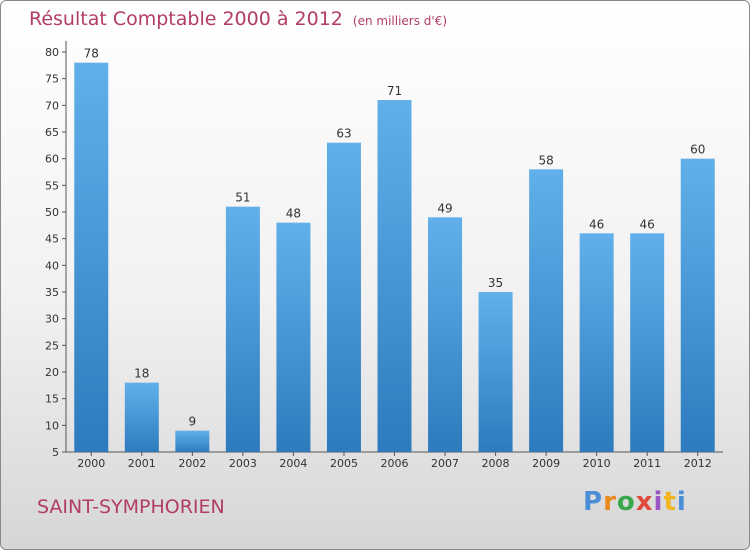  Describe the element at coordinates (52, 319) in the screenshot. I see `y-tick-label: 30` at that location.